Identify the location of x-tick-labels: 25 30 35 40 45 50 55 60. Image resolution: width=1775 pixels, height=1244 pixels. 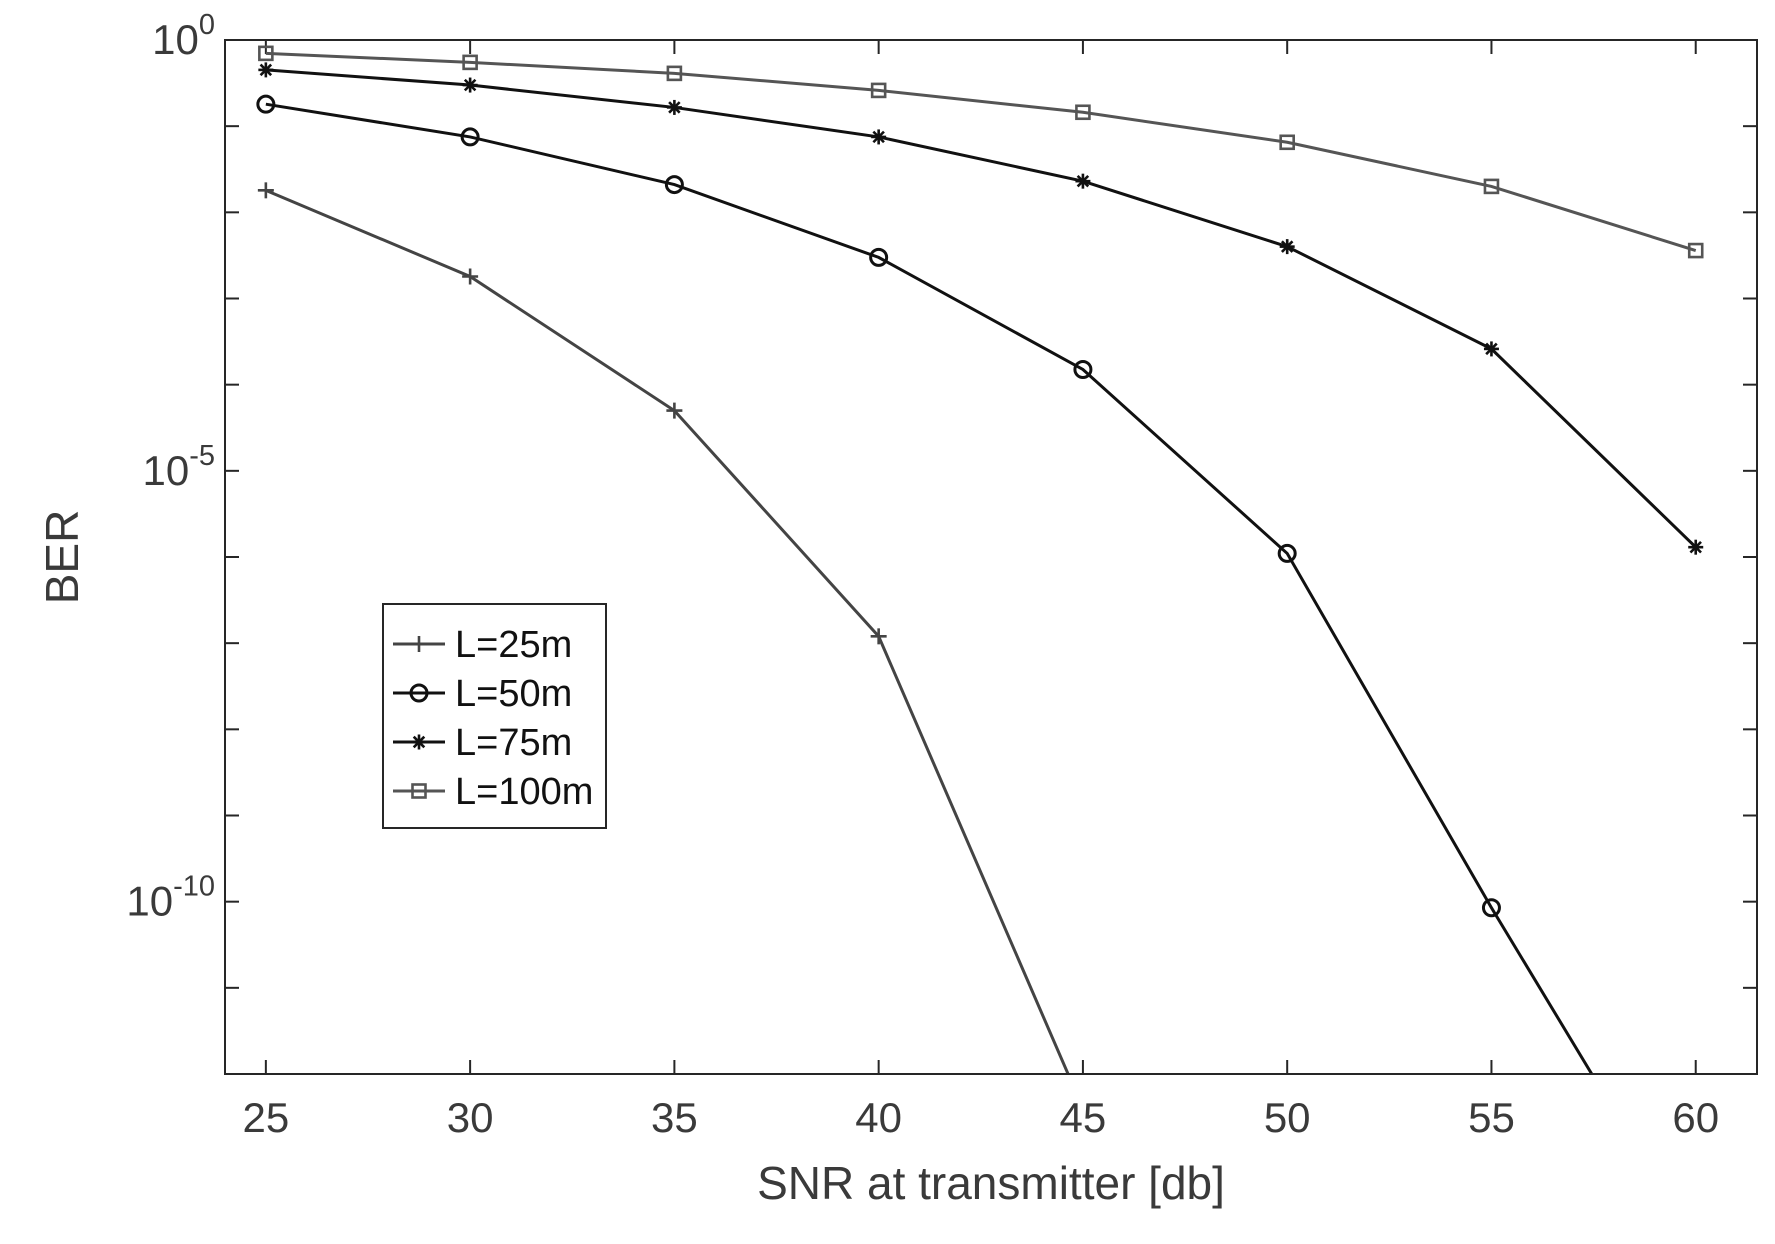
(980, 1117).